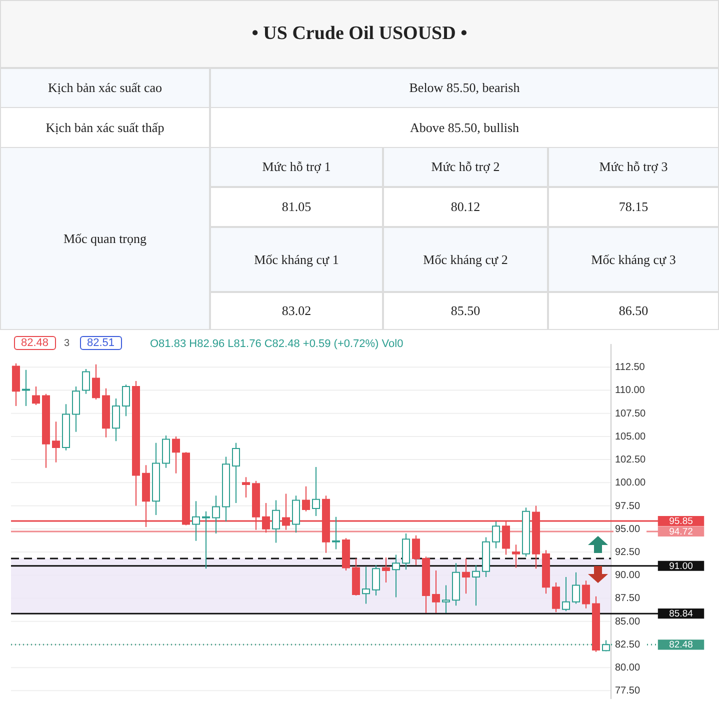 Image resolution: width=719 pixels, height=716 pixels. Describe the element at coordinates (101, 343) in the screenshot. I see `annotation: 82.51` at that location.